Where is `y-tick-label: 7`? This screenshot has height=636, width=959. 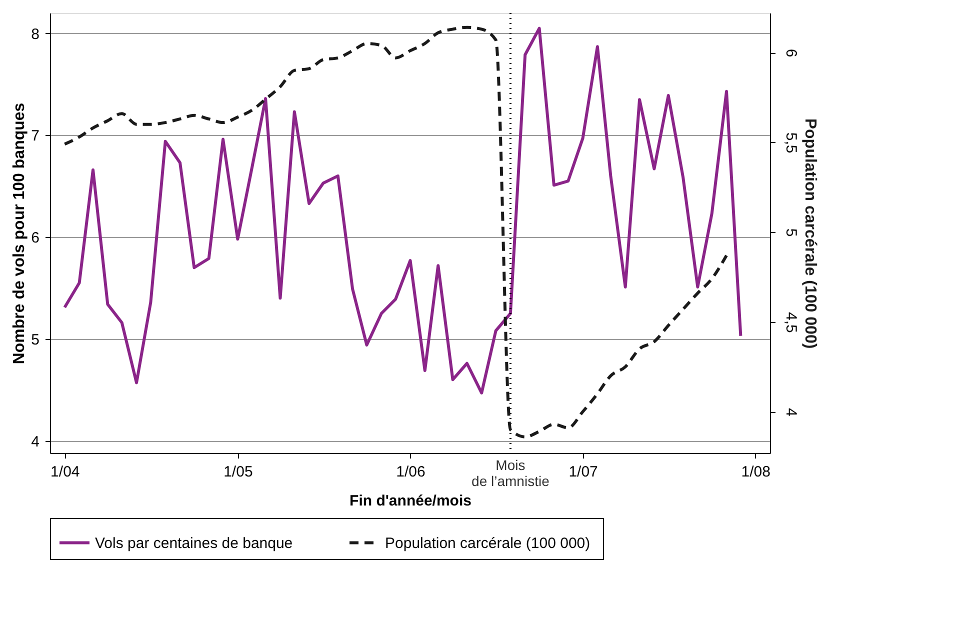 y-tick-label: 7 is located at coordinates (35, 136).